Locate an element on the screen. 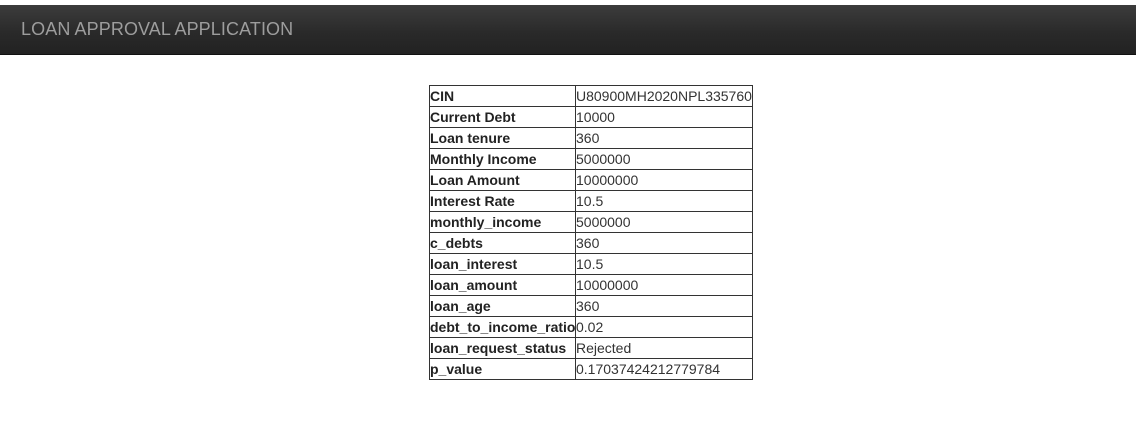 This screenshot has height=426, width=1136. row-value: U80900MH2020NPL335760 is located at coordinates (664, 96).